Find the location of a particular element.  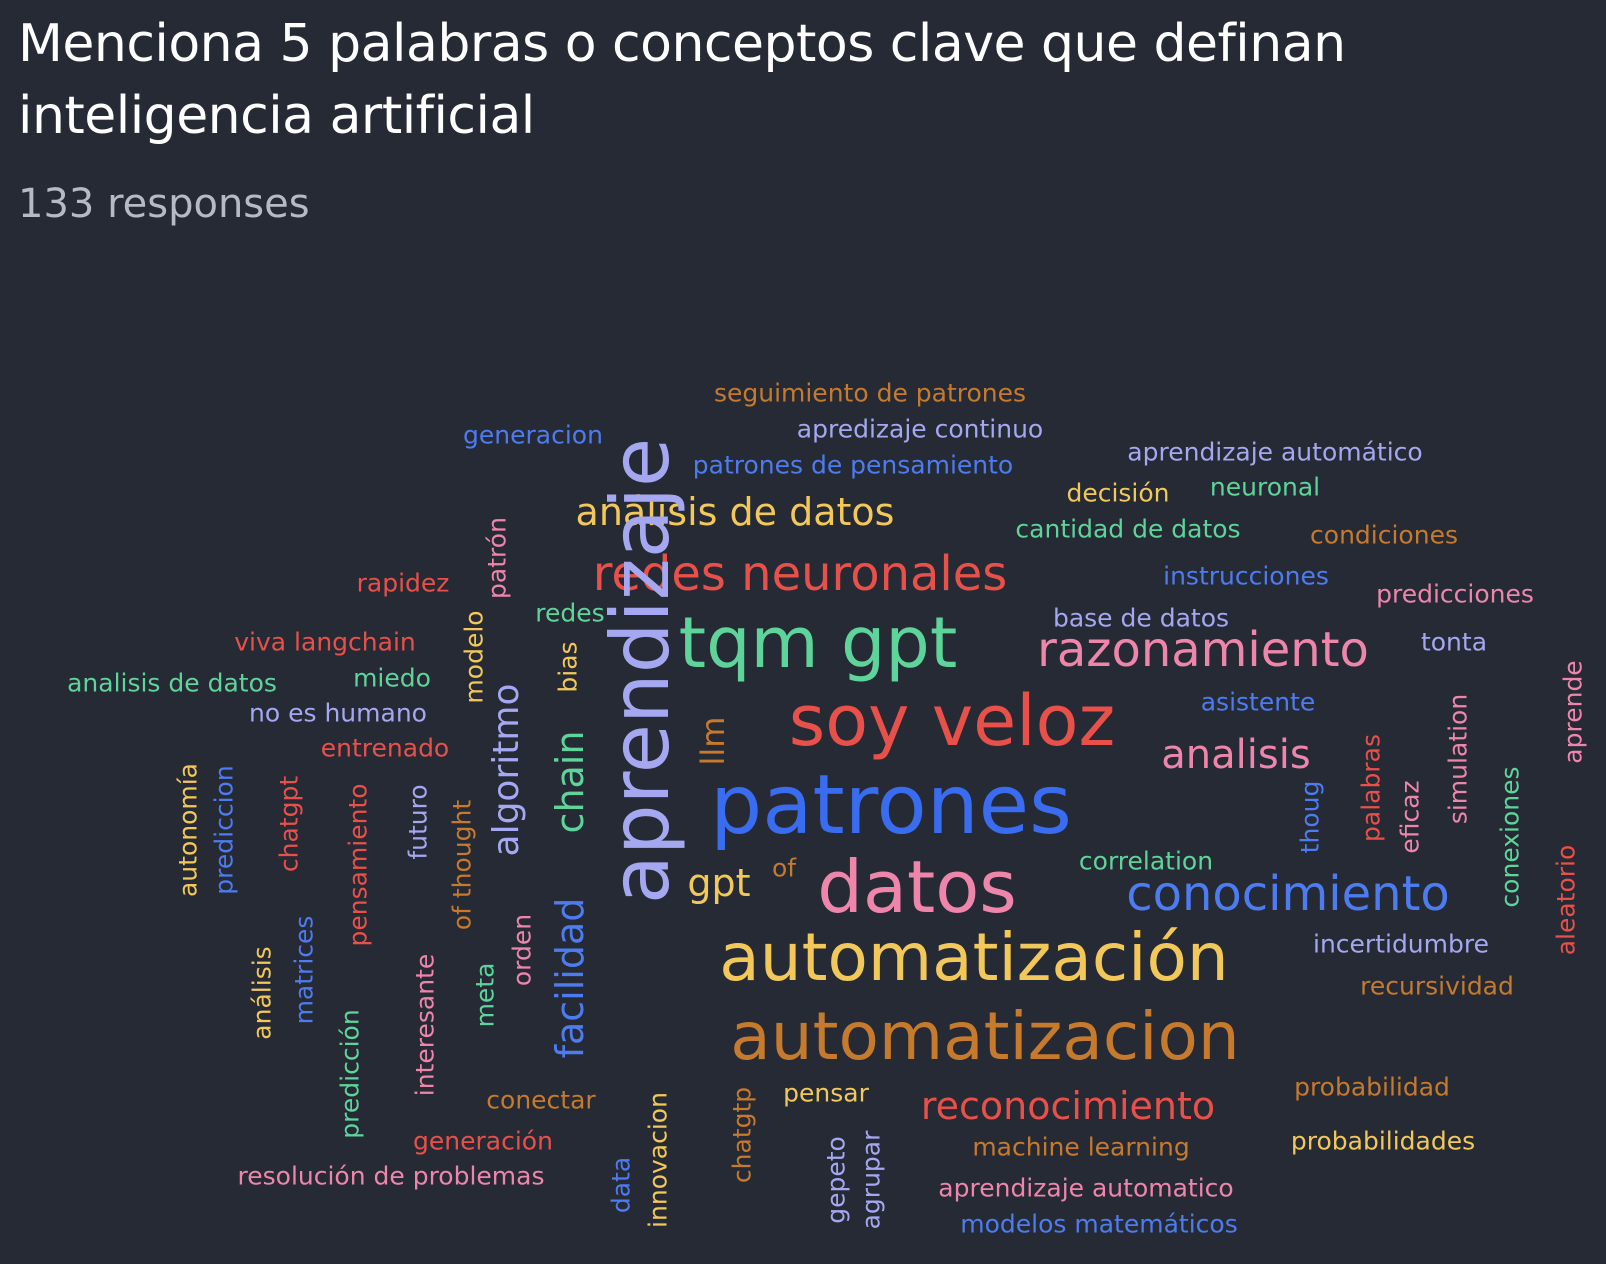

word-analisis-de-datos: analisis de datos is located at coordinates (172, 683).